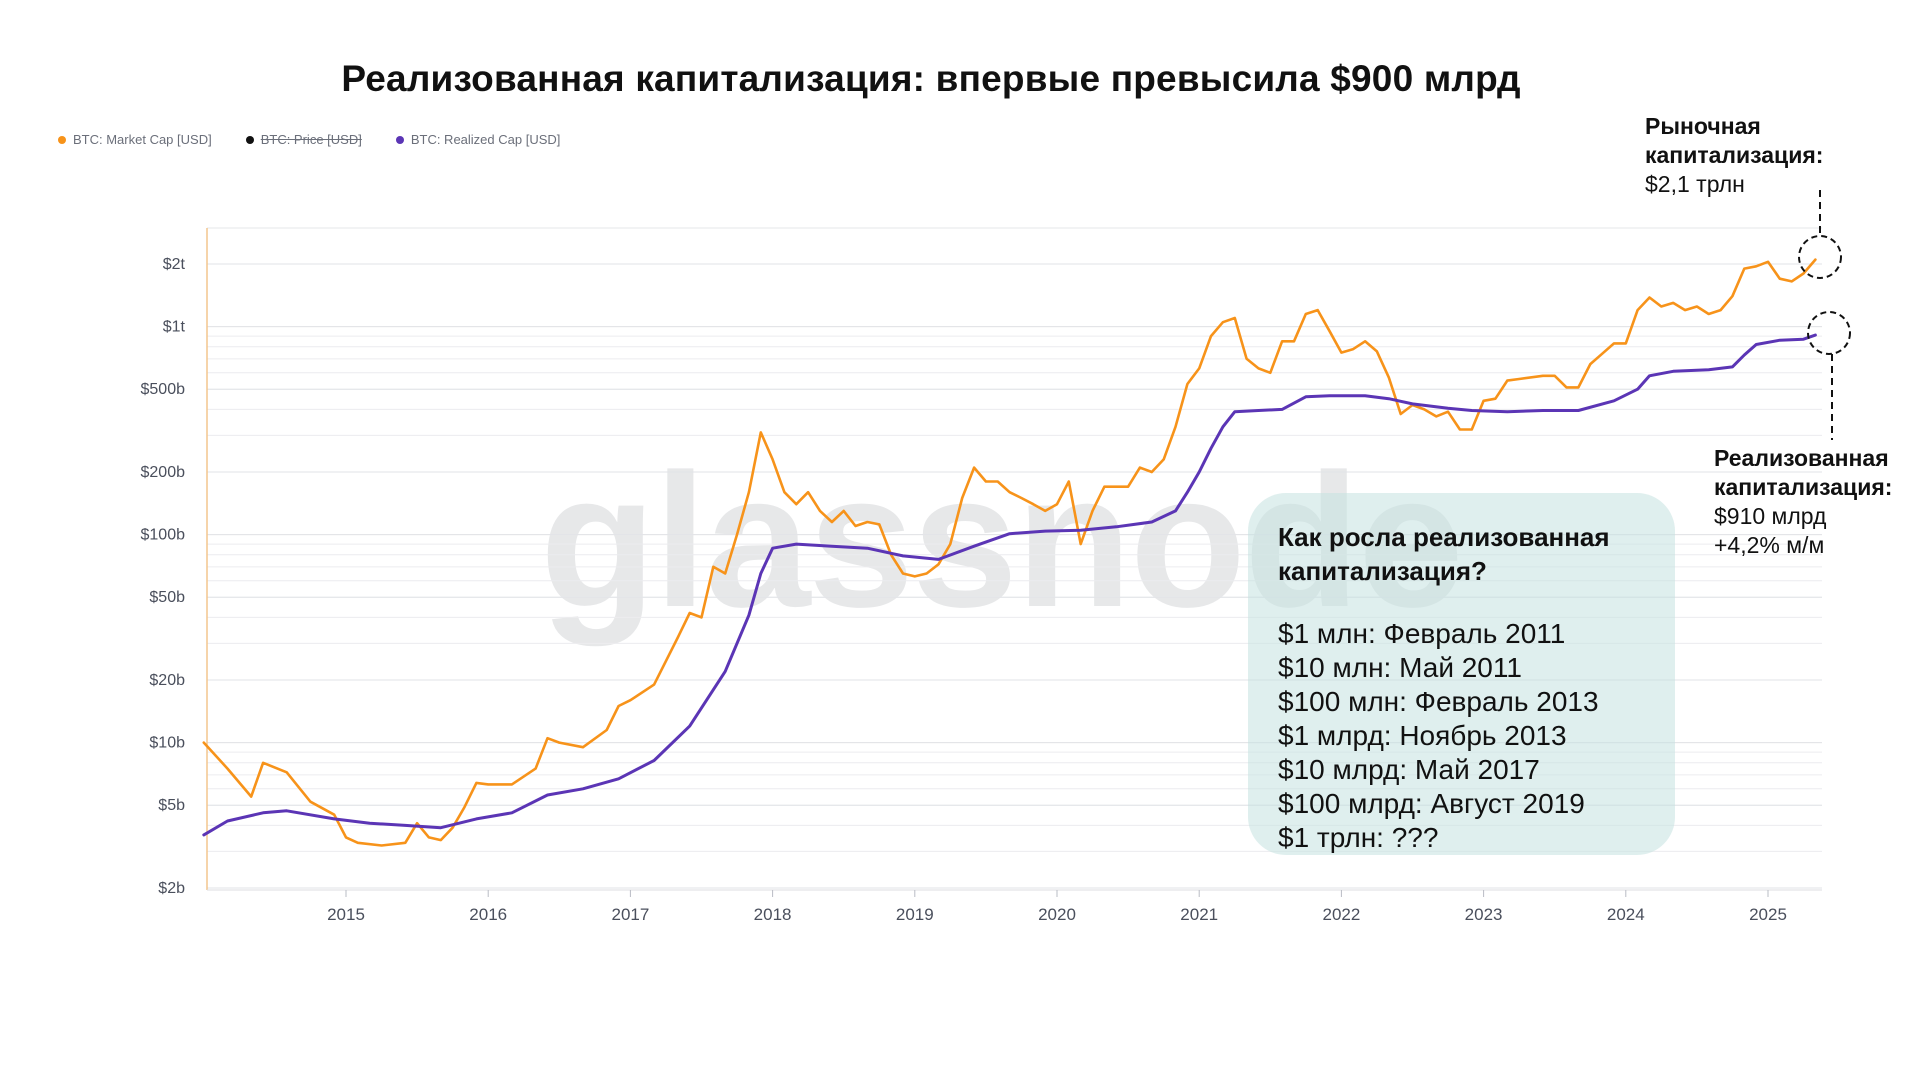 The width and height of the screenshot is (1920, 1080). I want to click on legend-label-market-cap: BTC: Market Cap [USD], so click(142, 139).